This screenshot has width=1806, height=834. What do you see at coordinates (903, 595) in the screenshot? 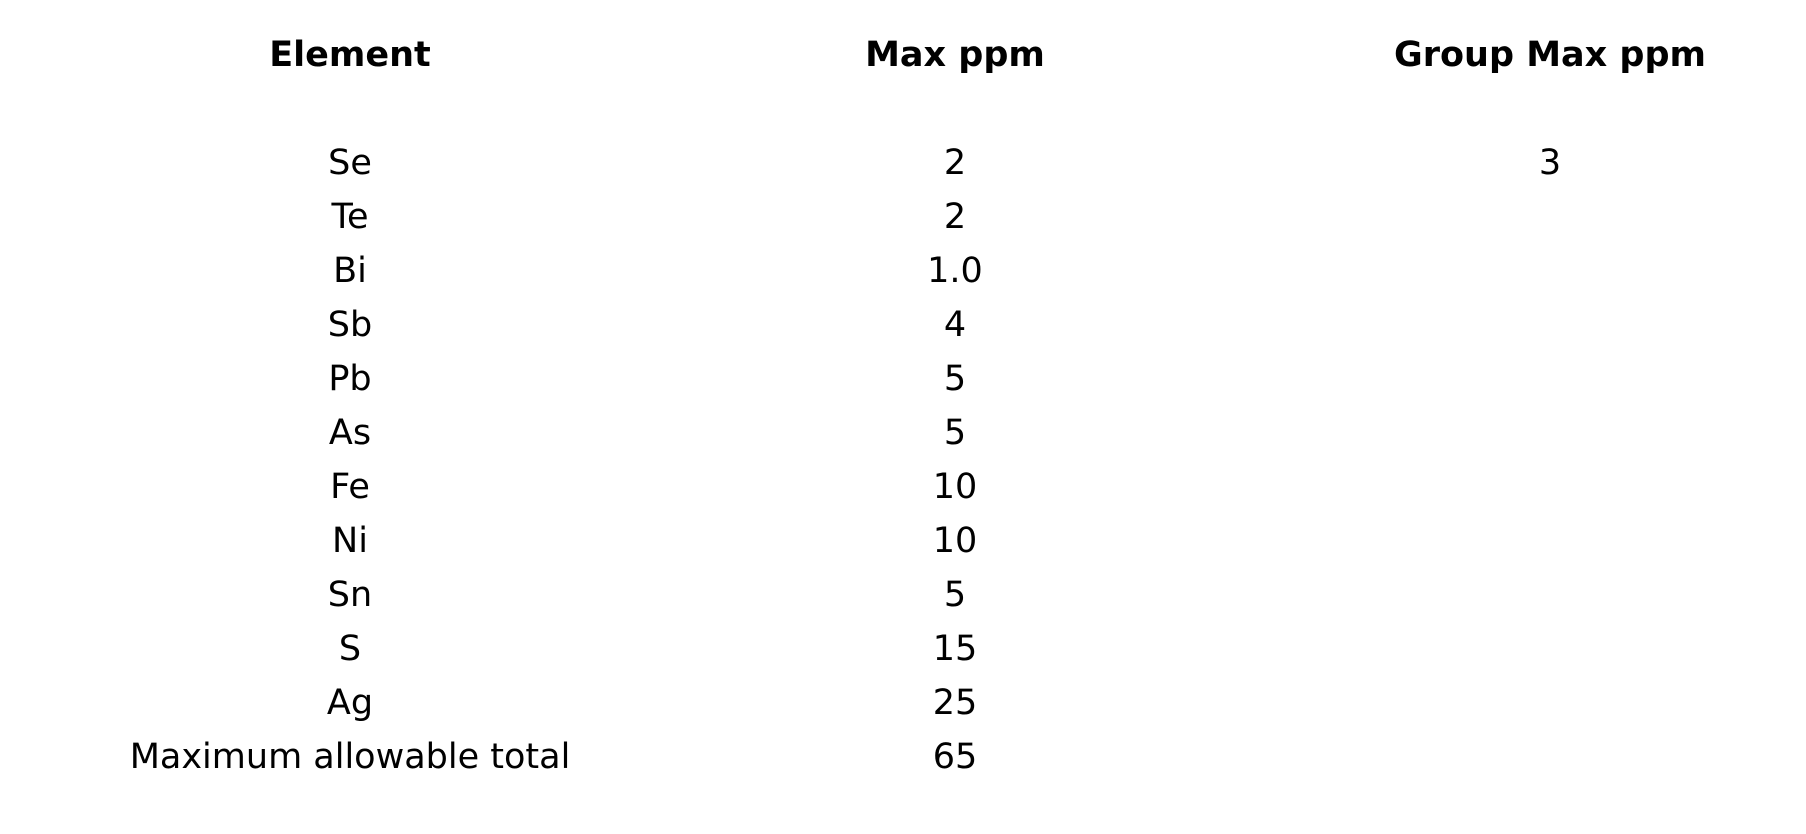
I see `table-row: Sn 5` at bounding box center [903, 595].